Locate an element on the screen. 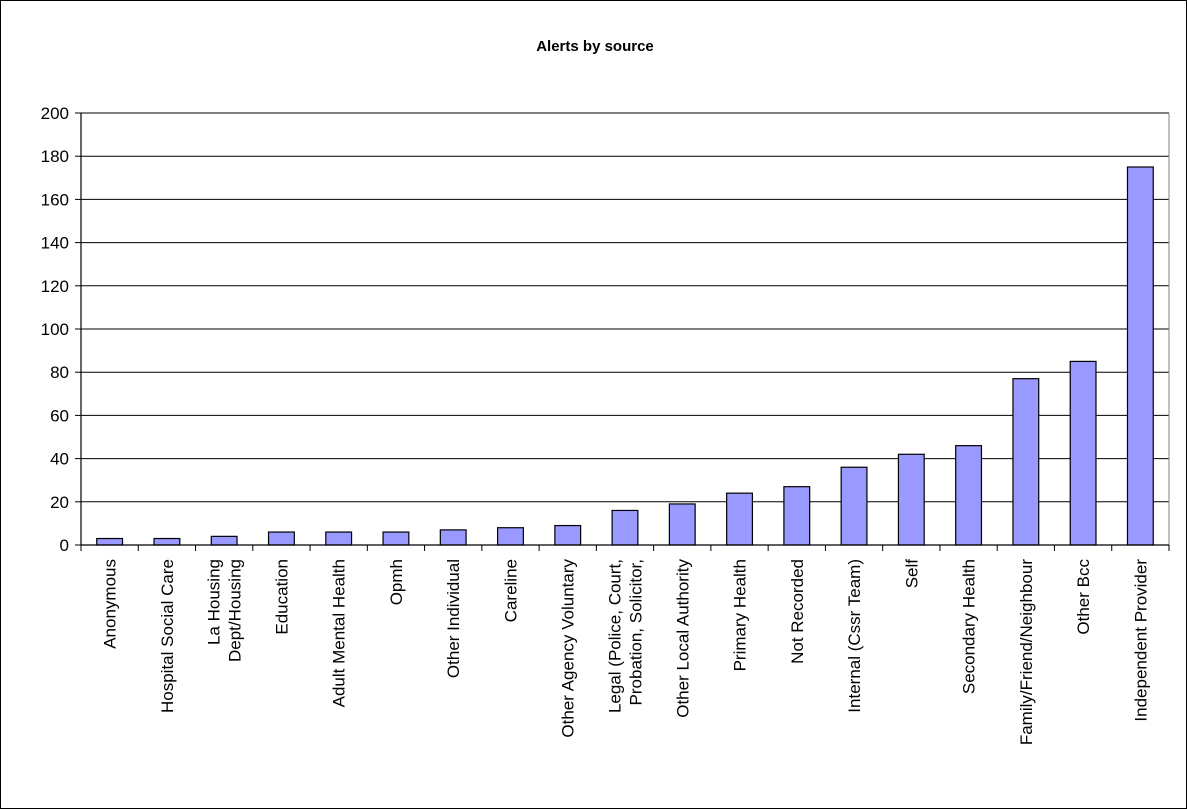 Image resolution: width=1187 pixels, height=810 pixels. y-tick-label: 60 is located at coordinates (59, 415).